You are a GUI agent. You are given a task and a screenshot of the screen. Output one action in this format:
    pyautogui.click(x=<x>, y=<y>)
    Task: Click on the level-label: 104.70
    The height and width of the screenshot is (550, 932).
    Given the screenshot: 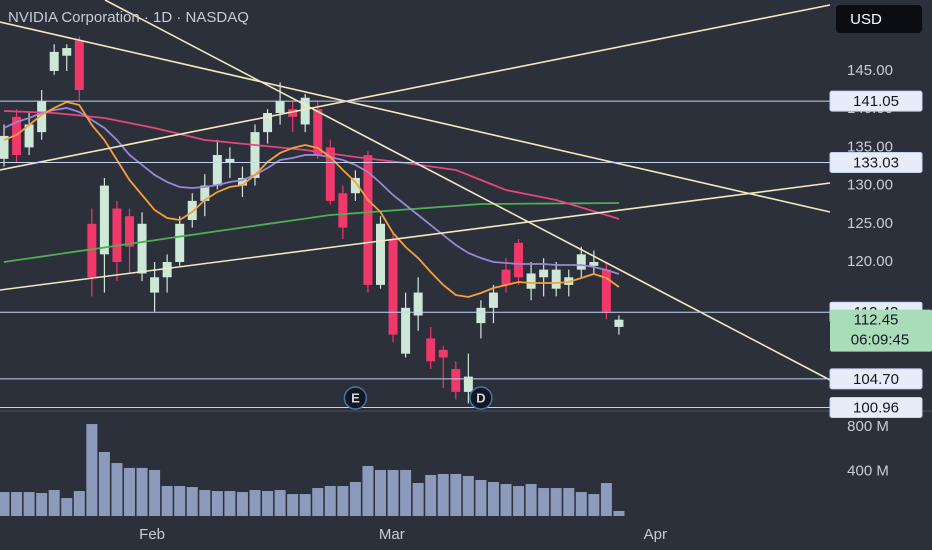 What is the action you would take?
    pyautogui.click(x=876, y=379)
    